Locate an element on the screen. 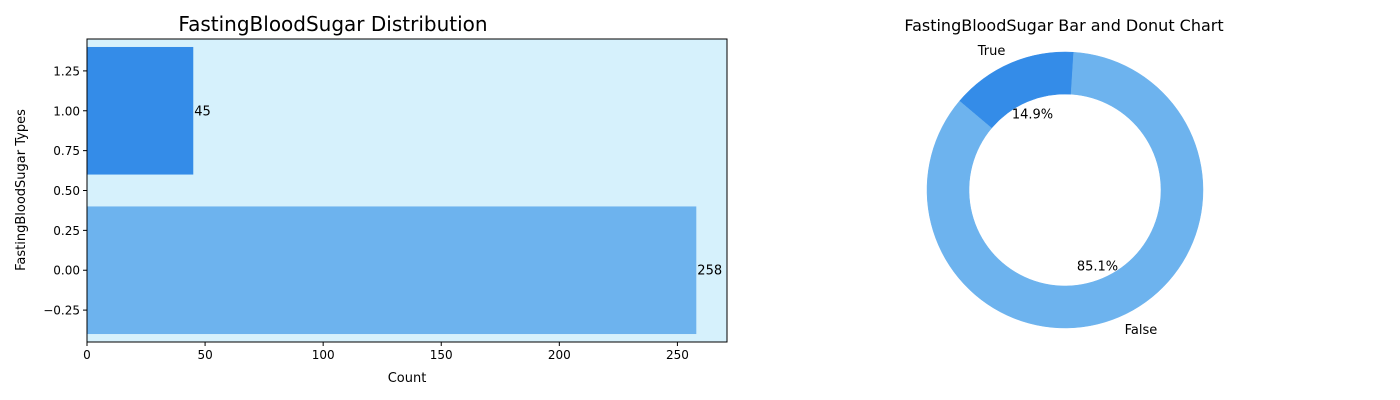  x-axis-ticks: 0 50 100 150 200 250 is located at coordinates (386, 352).